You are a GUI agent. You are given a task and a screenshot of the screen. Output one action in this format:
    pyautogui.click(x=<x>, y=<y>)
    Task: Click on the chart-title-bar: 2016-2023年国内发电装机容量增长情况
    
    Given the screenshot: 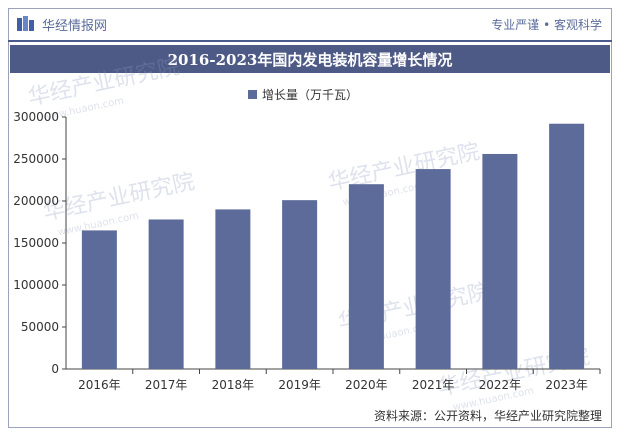 What is the action you would take?
    pyautogui.click(x=310, y=59)
    